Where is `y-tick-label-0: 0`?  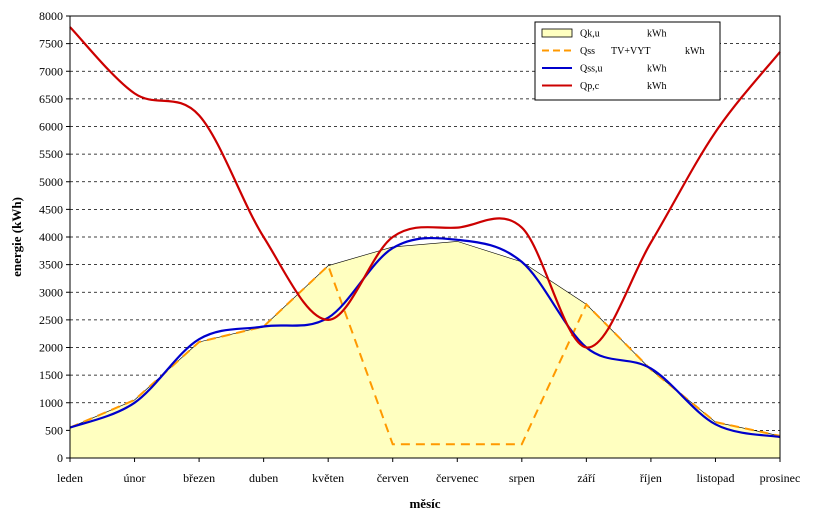 y-tick-label-0: 0 is located at coordinates (60, 458).